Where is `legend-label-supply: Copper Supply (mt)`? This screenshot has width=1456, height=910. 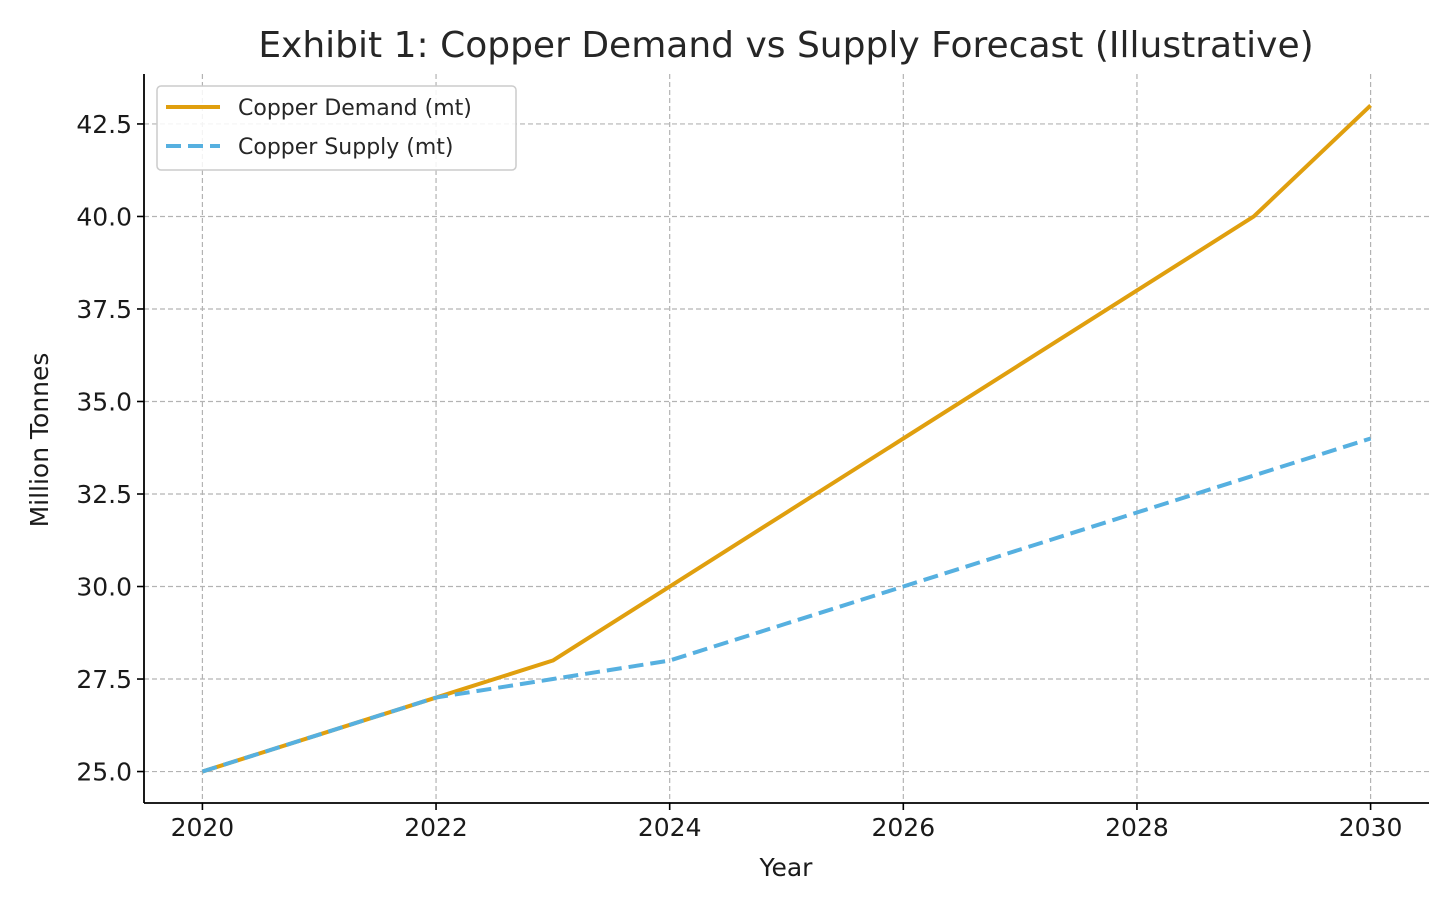
legend-label-supply: Copper Supply (mt) is located at coordinates (346, 147).